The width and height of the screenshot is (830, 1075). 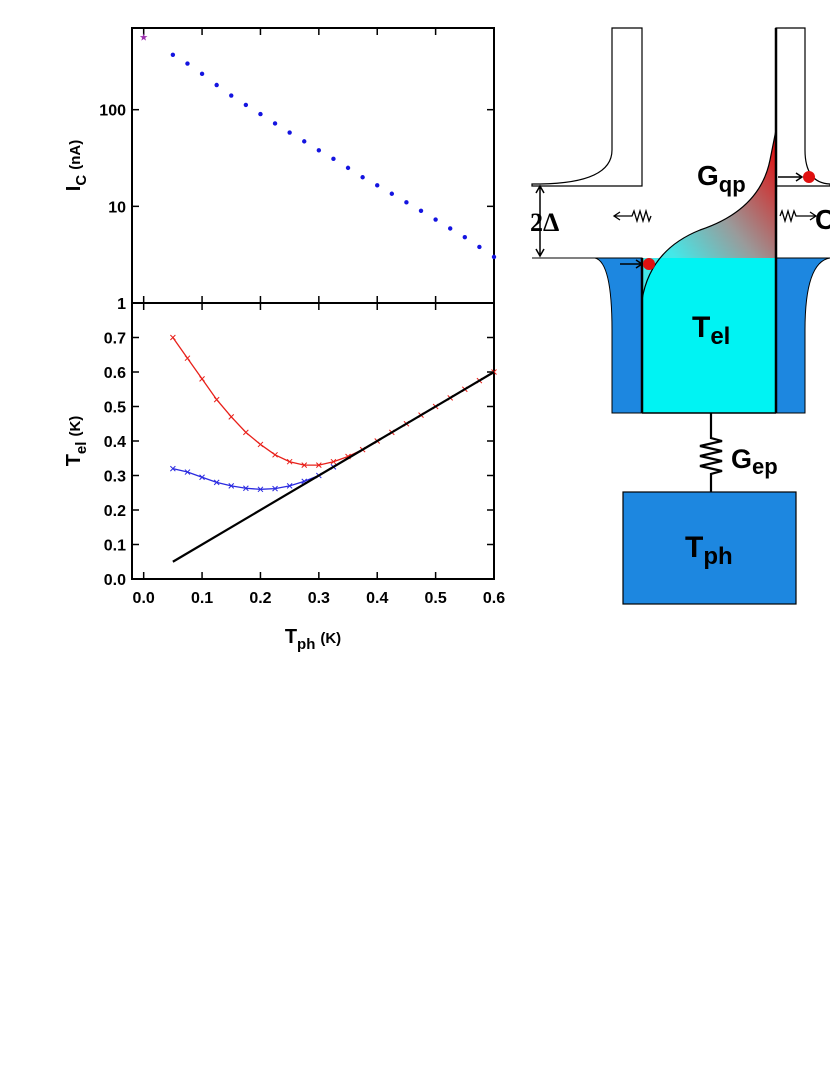 What do you see at coordinates (144, 598) in the screenshot?
I see `x-tick-label: 0.0` at bounding box center [144, 598].